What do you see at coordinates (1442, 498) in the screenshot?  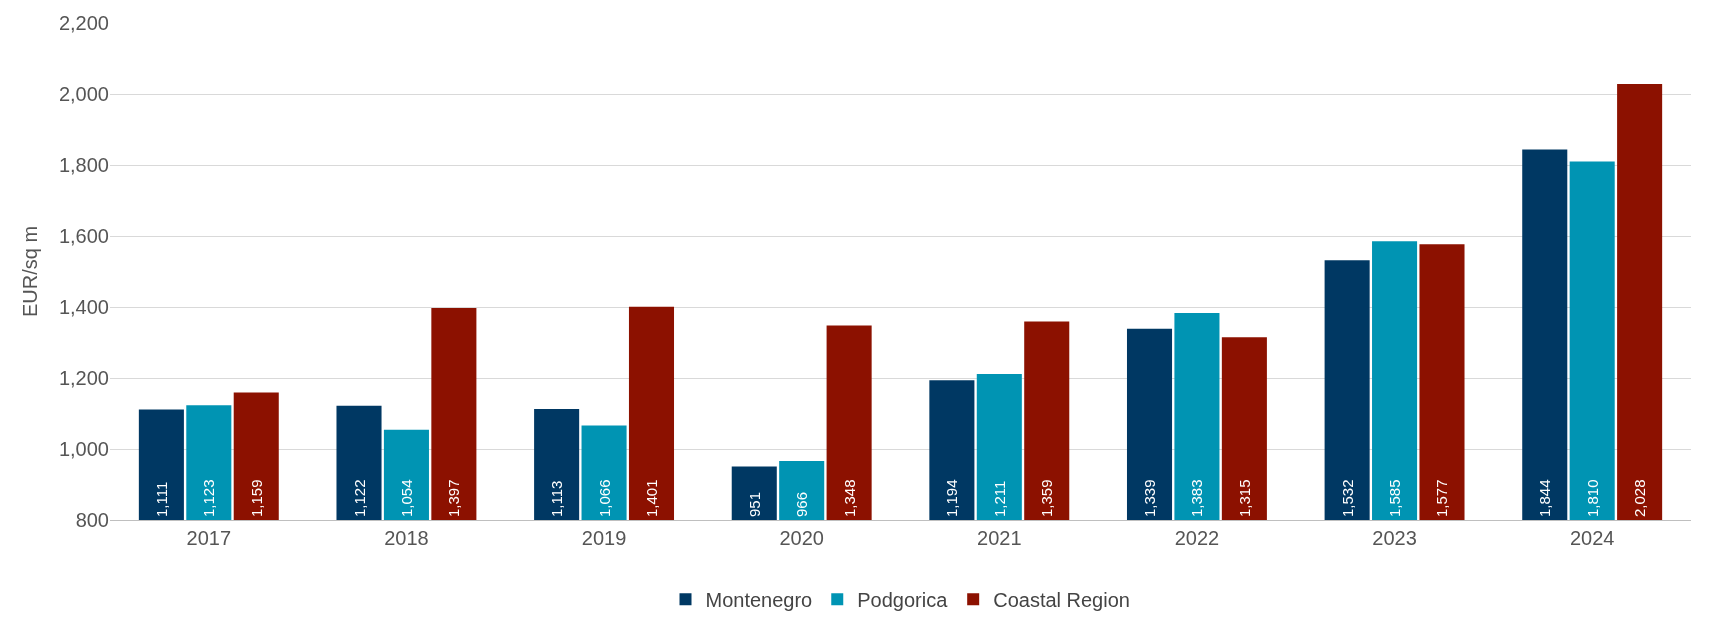 I see `data-label: 1,577` at bounding box center [1442, 498].